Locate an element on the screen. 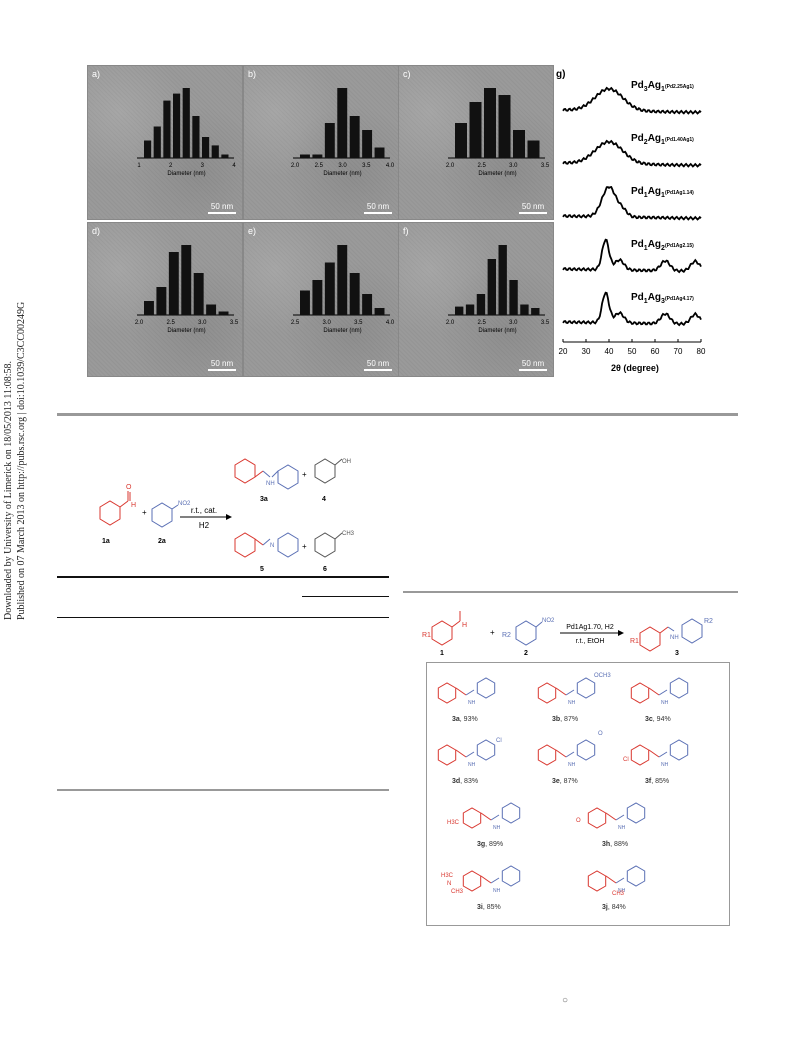 Image resolution: width=793 pixels, height=1039 pixels. plus: + is located at coordinates (492, 632).